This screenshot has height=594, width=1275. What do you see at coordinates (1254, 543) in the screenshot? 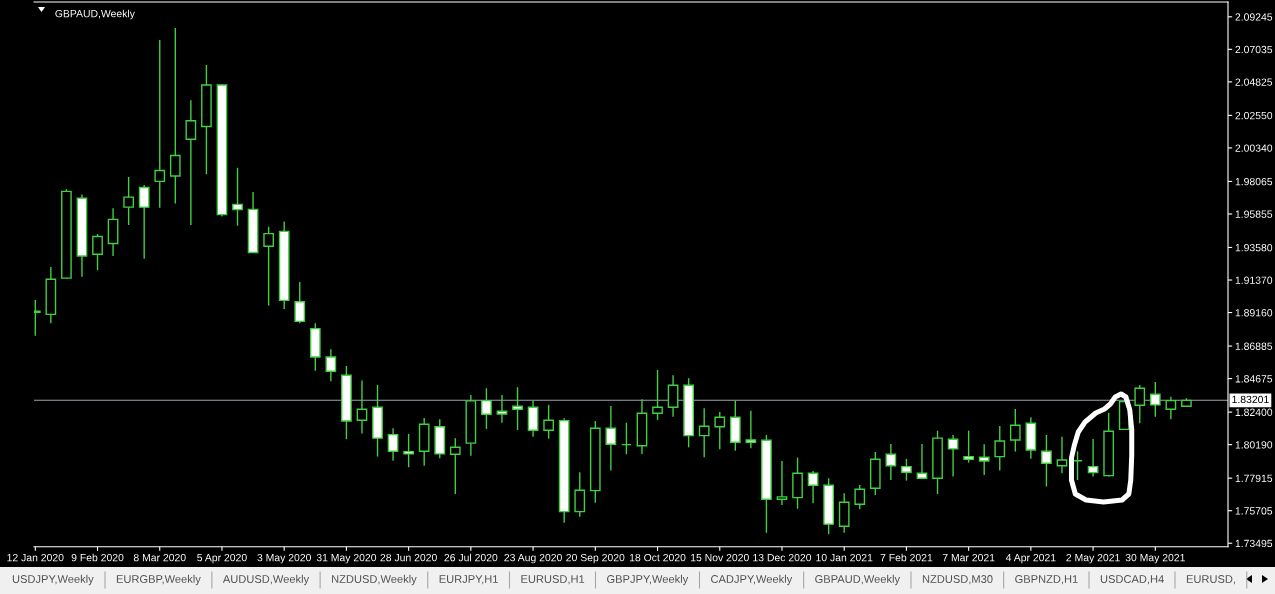
I see `y-tick-label: 1.73495` at bounding box center [1254, 543].